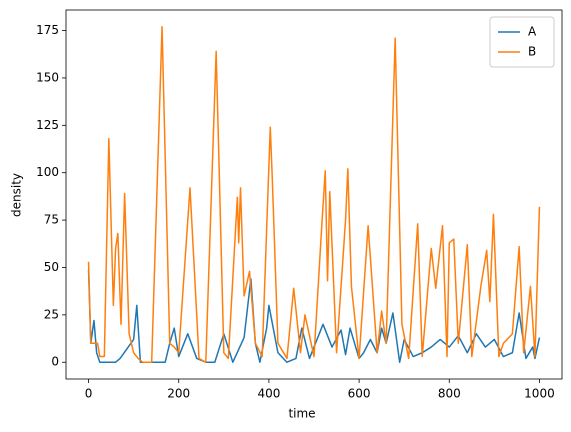  Describe the element at coordinates (268, 394) in the screenshot. I see `x-tick-label: 400` at that location.